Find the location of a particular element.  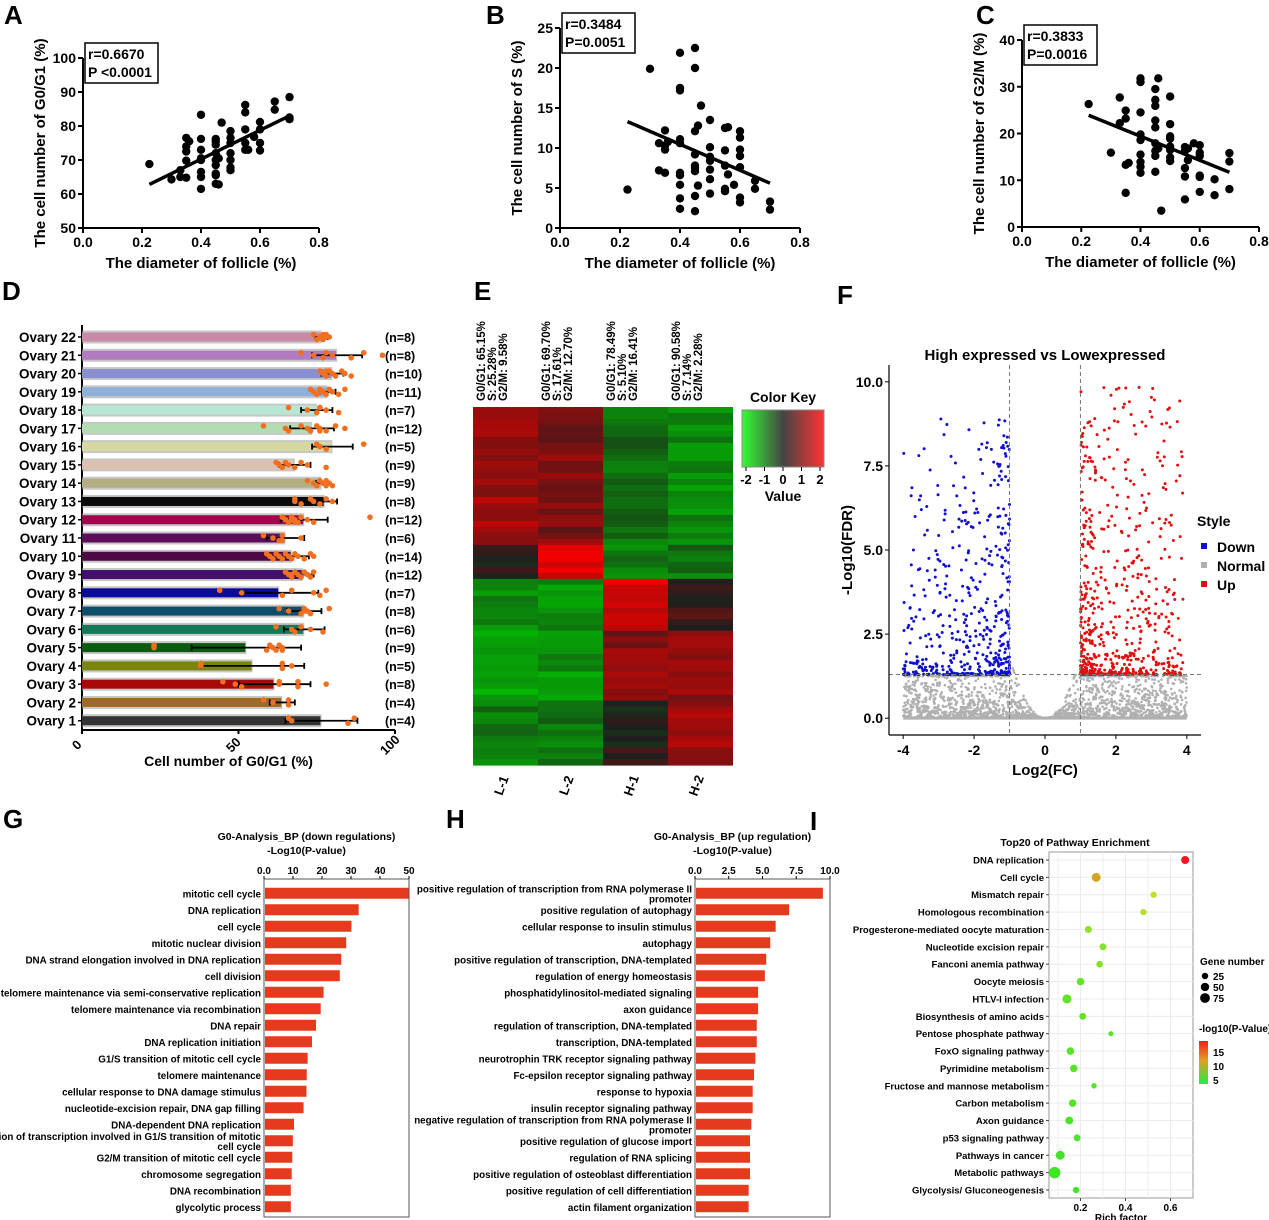

category-label: DNA-dependent DNA replication is located at coordinates (186, 1125).